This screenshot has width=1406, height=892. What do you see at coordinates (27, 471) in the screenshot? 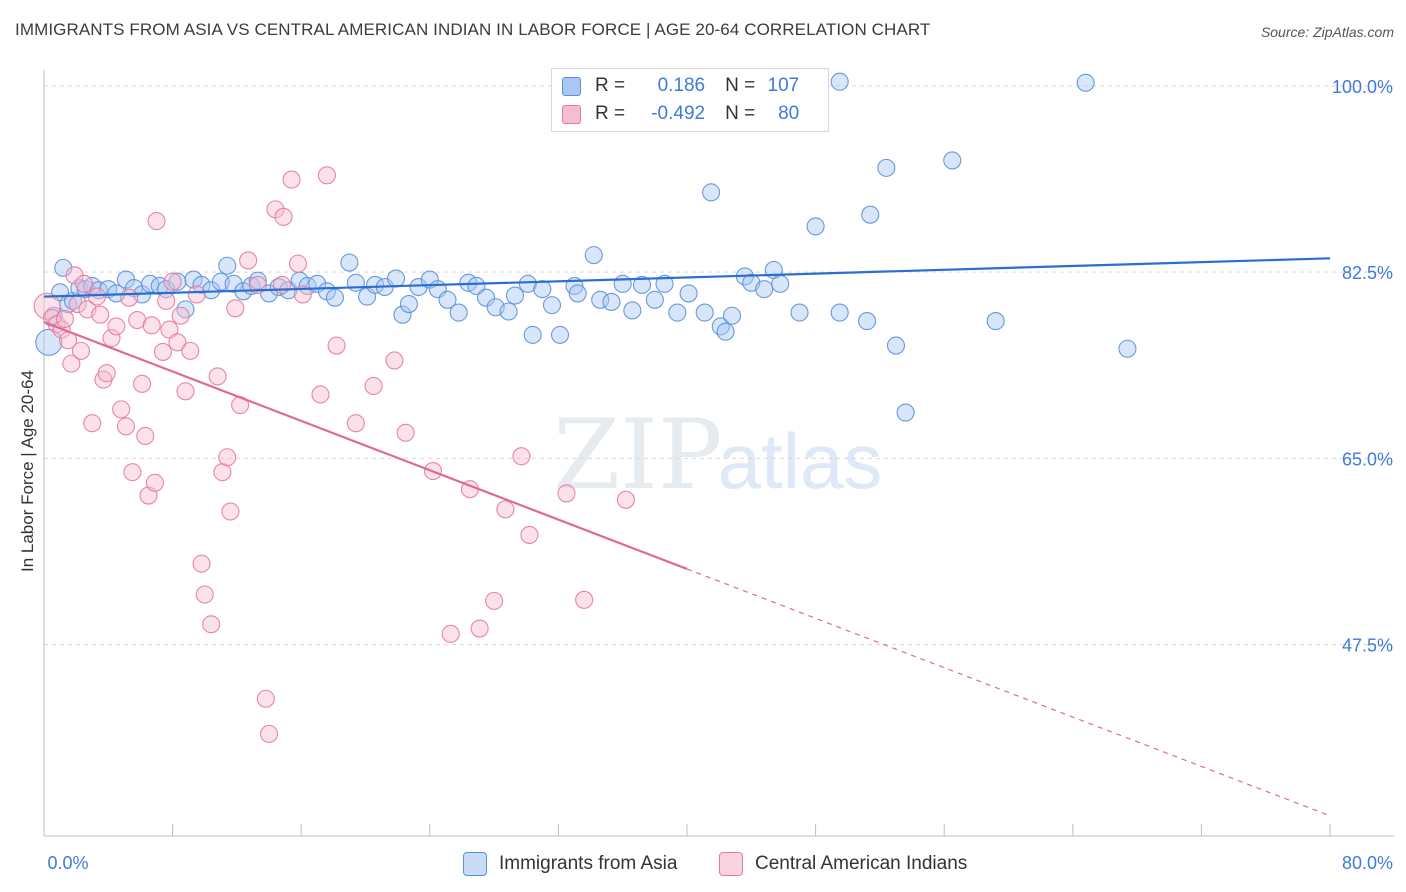
I see `y-axis-label: In Labor Force | Age 20-64` at bounding box center [27, 471].